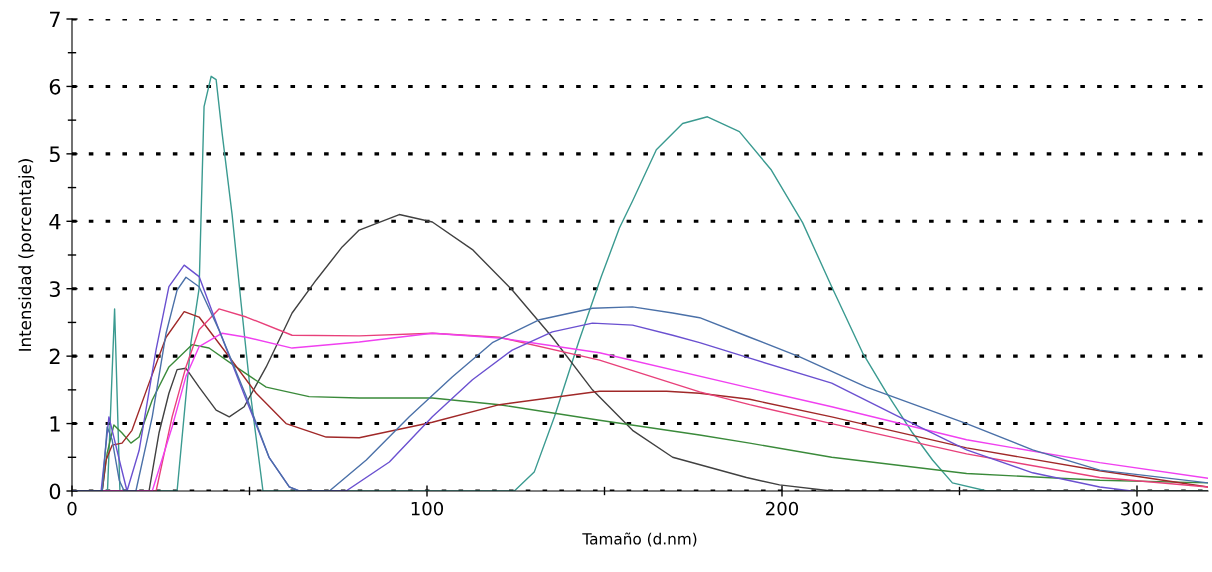 This screenshot has height=572, width=1212. What do you see at coordinates (55, 491) in the screenshot?
I see `y-tick-label: 0` at bounding box center [55, 491].